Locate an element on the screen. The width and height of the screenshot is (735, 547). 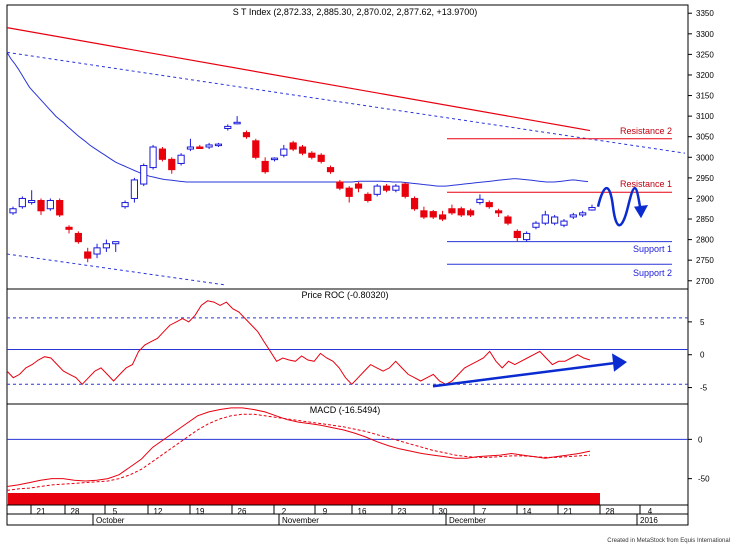
lower-channel-line is located at coordinates (116, 269).